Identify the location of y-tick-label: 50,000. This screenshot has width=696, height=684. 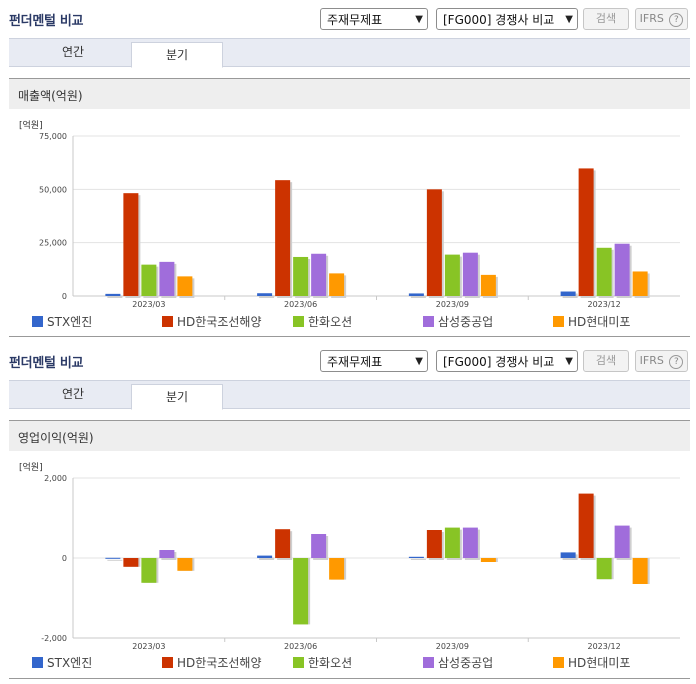
(53, 189).